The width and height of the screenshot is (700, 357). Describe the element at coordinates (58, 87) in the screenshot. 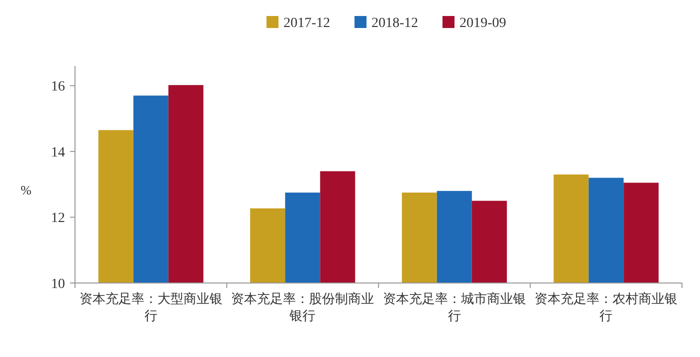

I see `y-tick-label: 16` at that location.